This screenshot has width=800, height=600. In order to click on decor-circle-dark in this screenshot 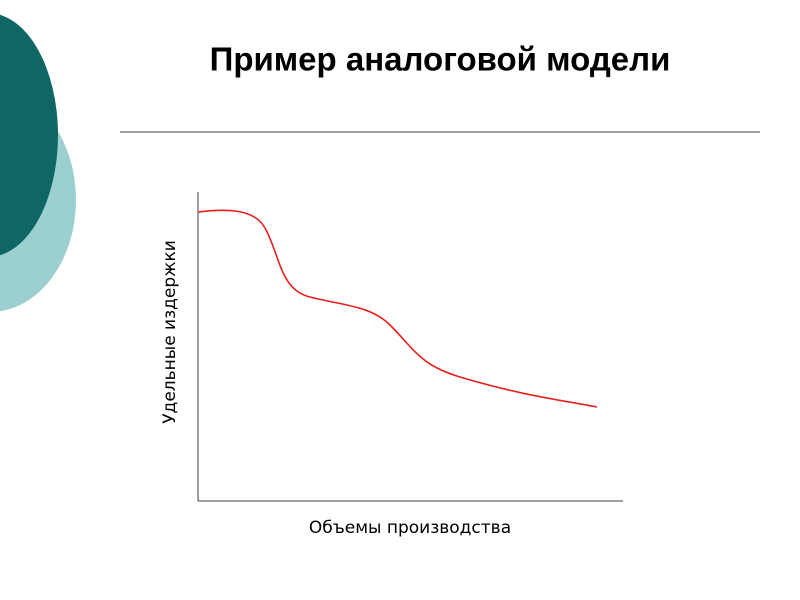, I will do `click(29, 135)`.